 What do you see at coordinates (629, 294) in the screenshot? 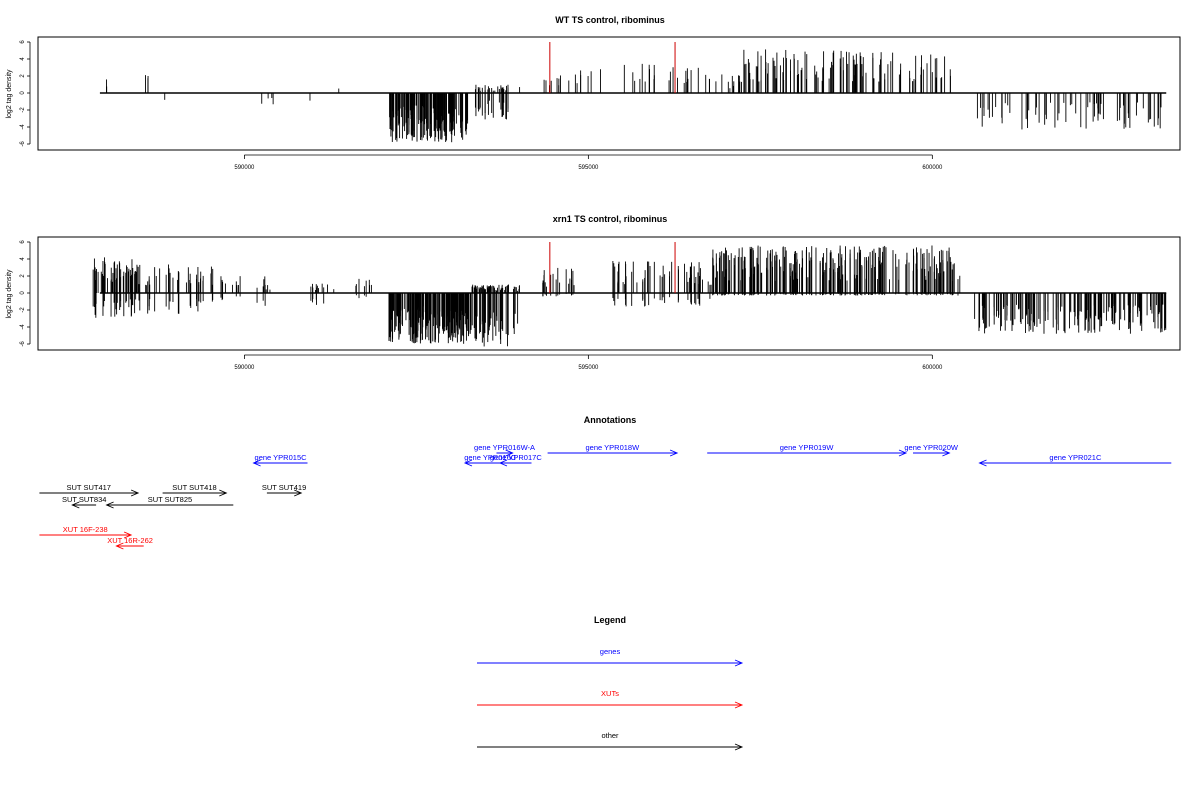
I see `xrn1-track-density-bars` at bounding box center [629, 294].